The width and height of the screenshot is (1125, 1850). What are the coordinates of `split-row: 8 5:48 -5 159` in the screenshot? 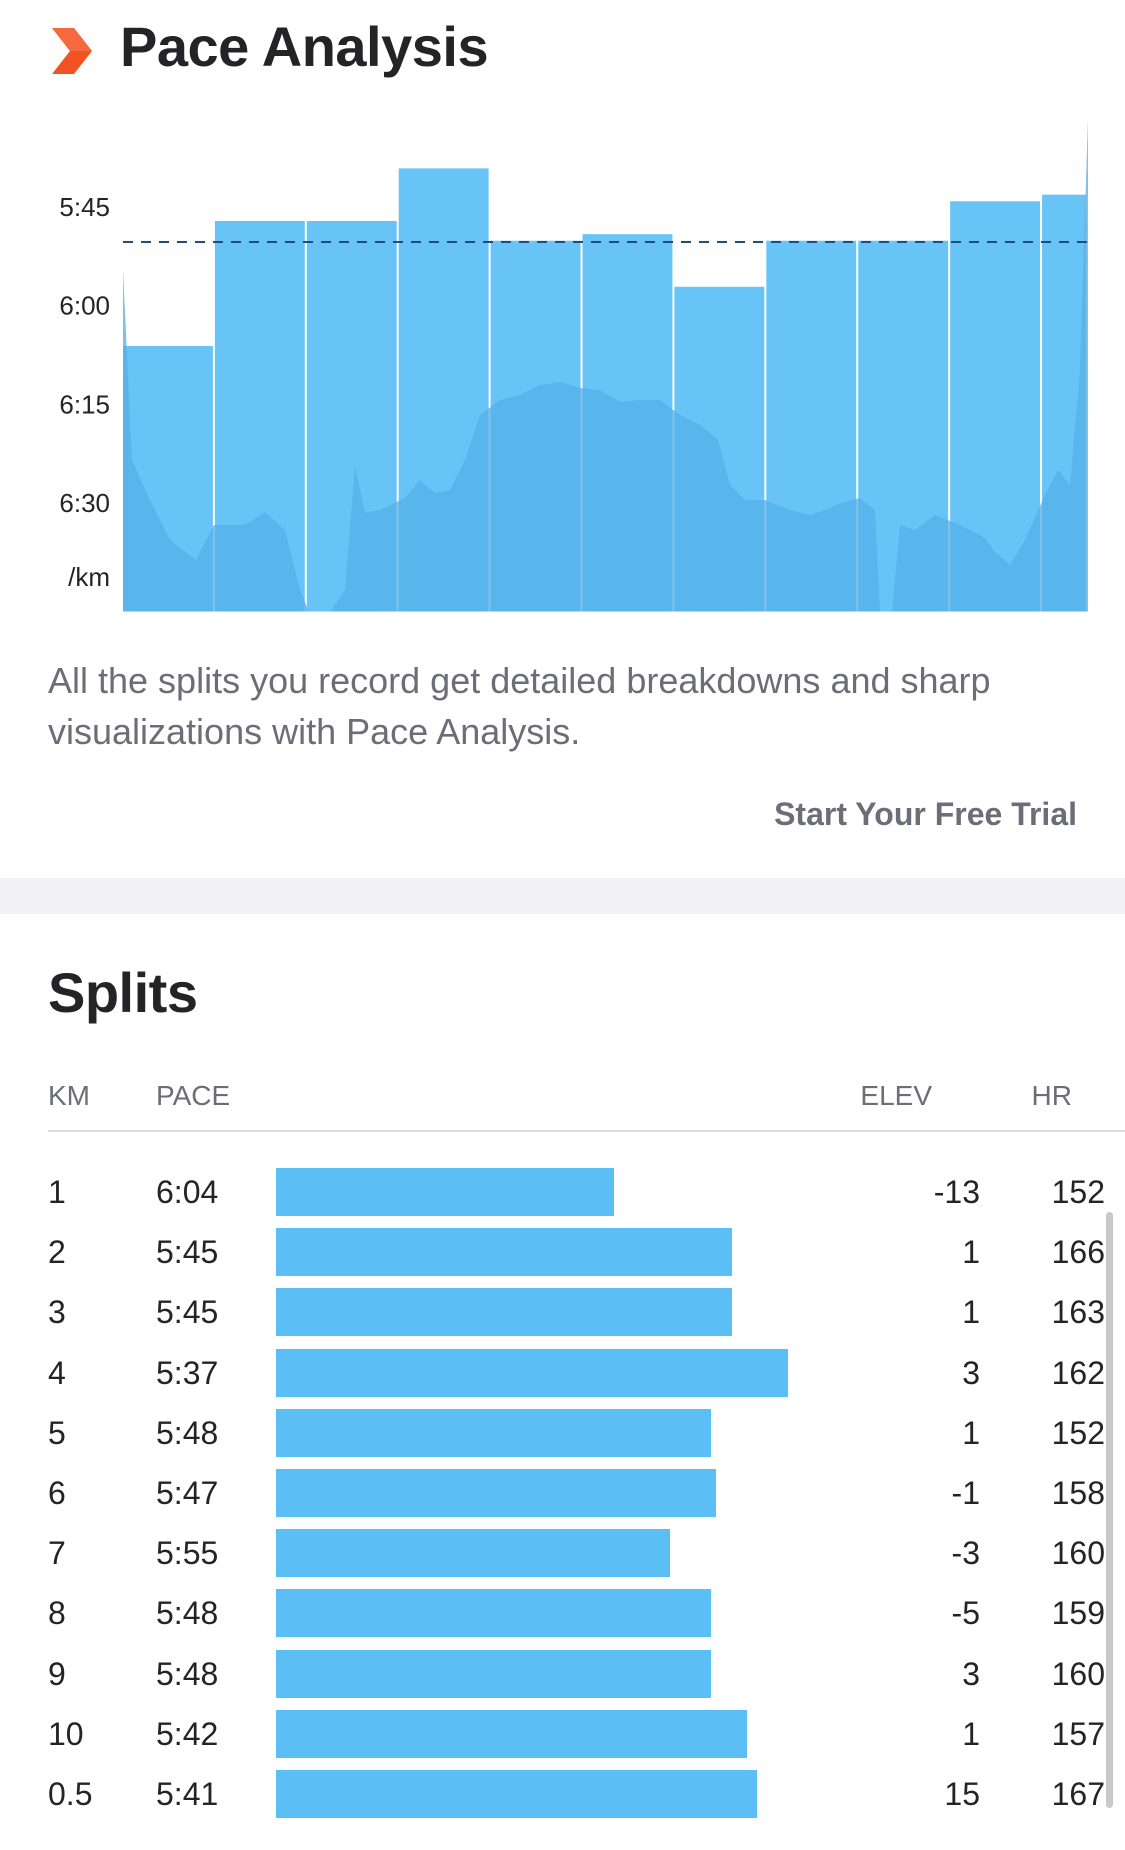 It's located at (576, 1617).